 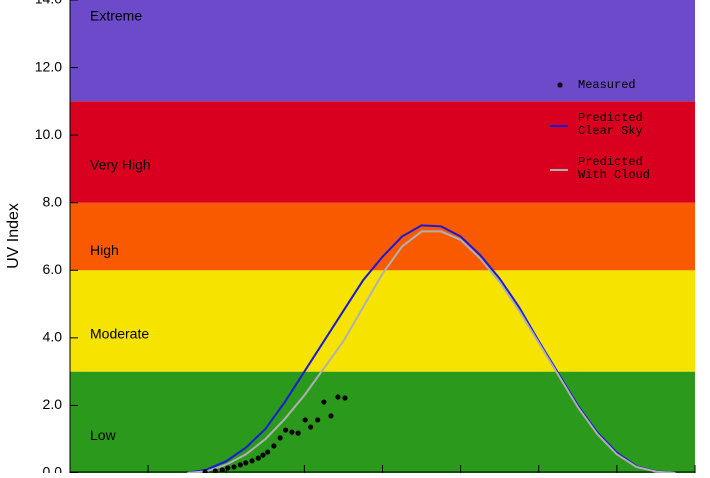 What do you see at coordinates (13, 236) in the screenshot?
I see `y-axis-label: UV Index` at bounding box center [13, 236].